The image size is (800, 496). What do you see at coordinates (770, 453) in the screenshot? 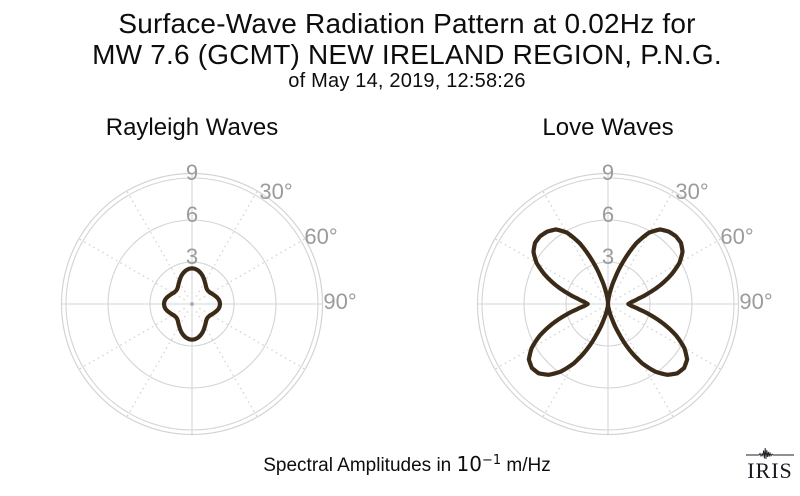
I see `seismogram-icon` at bounding box center [770, 453].